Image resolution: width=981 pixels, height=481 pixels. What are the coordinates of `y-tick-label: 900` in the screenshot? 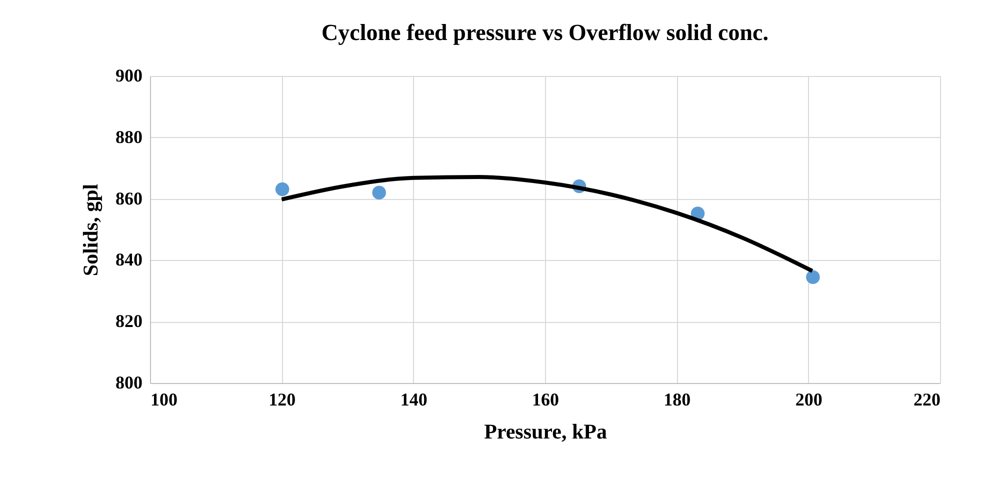 It's located at (129, 76).